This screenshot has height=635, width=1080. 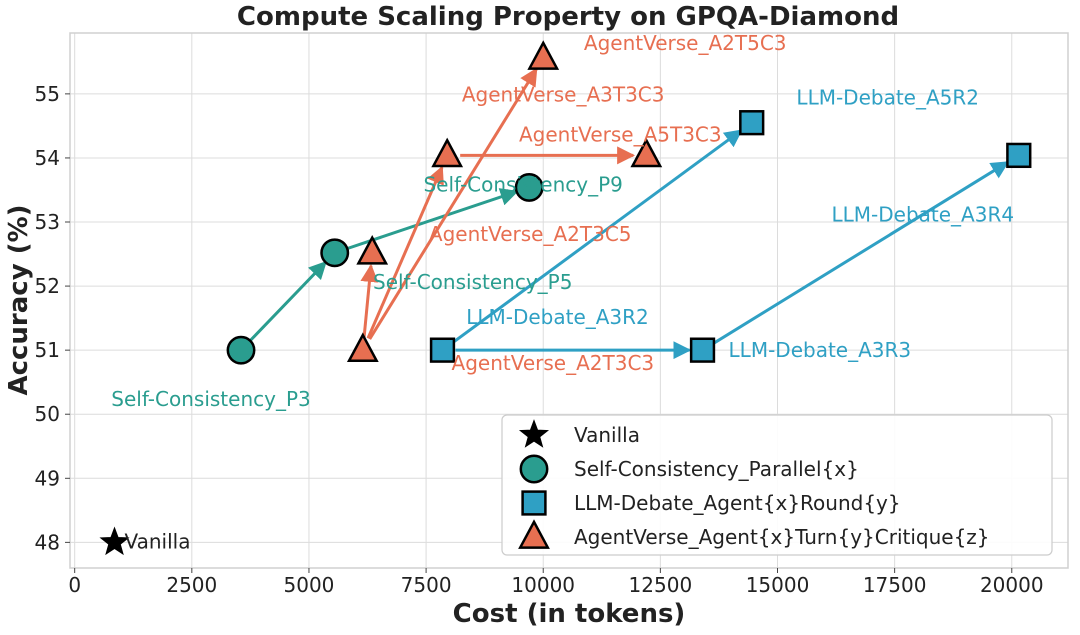 What do you see at coordinates (895, 585) in the screenshot?
I see `x-tick-label: 17500` at bounding box center [895, 585].